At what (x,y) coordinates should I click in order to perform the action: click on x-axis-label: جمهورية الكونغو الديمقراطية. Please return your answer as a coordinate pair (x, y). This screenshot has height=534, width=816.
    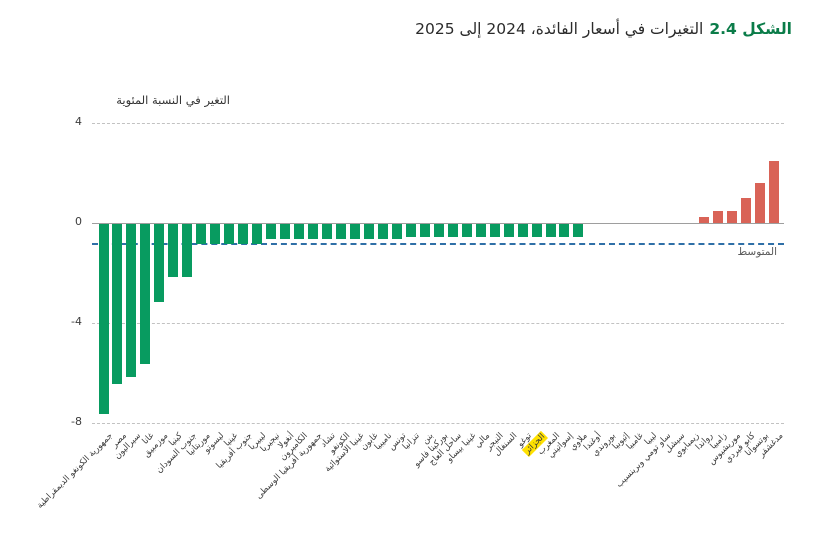
    Looking at the image, I should click on (74, 471).